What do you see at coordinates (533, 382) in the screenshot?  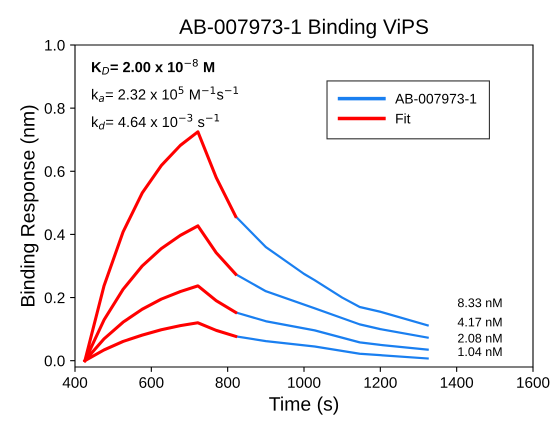 I see `x-tick-label: 1600` at bounding box center [533, 382].